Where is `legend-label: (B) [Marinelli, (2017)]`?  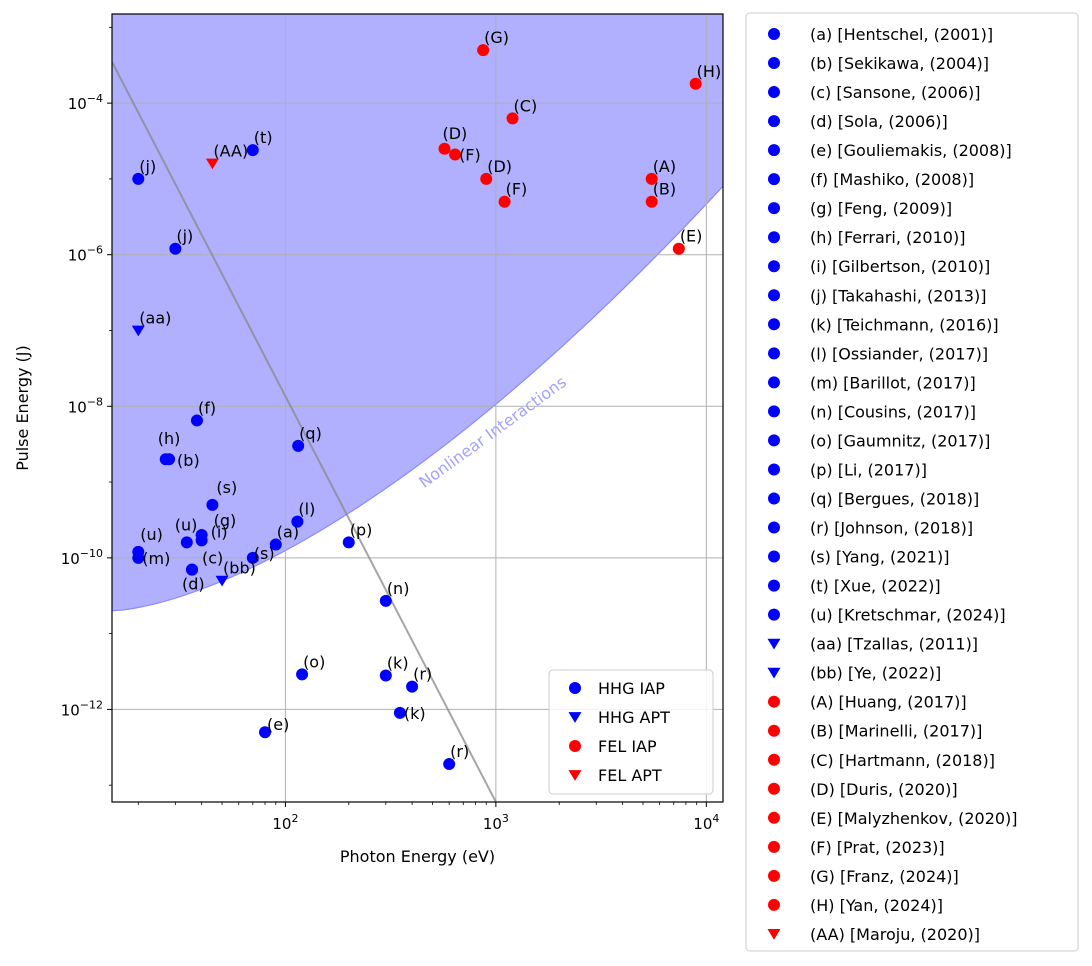
legend-label: (B) [Marinelli, (2017)] is located at coordinates (896, 731).